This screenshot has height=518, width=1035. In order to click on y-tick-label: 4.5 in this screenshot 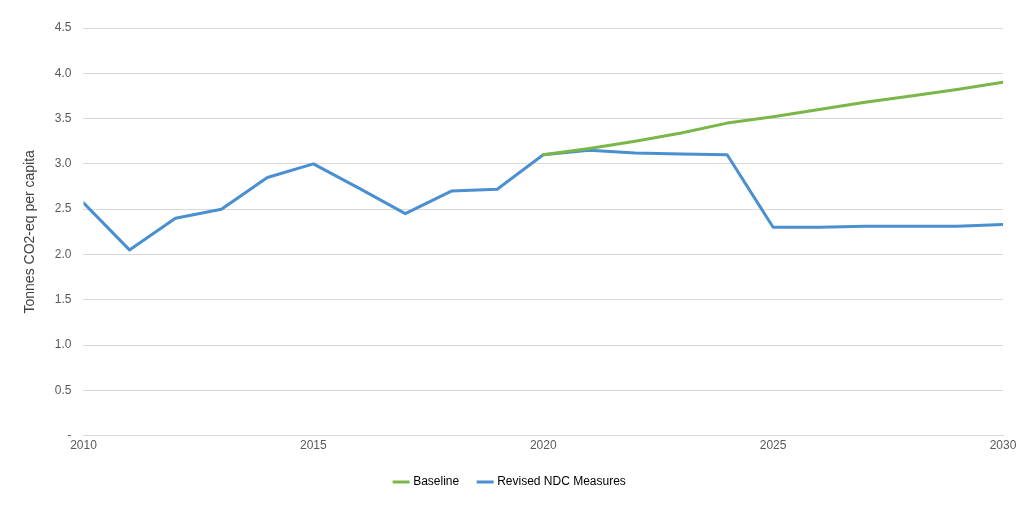, I will do `click(63, 27)`.